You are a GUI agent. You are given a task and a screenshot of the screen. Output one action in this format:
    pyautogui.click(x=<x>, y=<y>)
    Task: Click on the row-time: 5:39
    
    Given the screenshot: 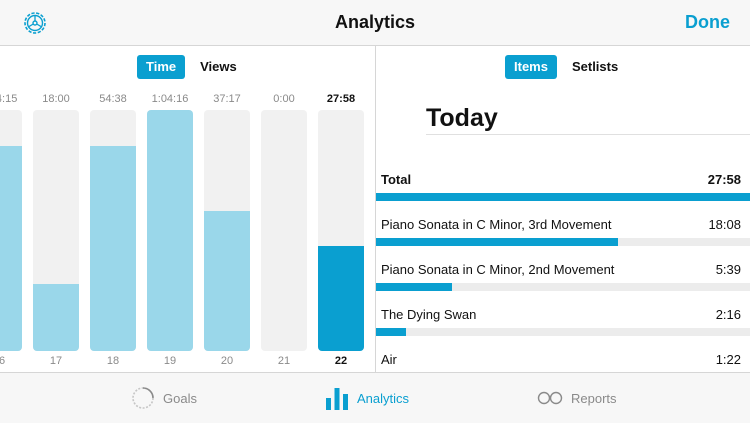 What is the action you would take?
    pyautogui.click(x=728, y=269)
    